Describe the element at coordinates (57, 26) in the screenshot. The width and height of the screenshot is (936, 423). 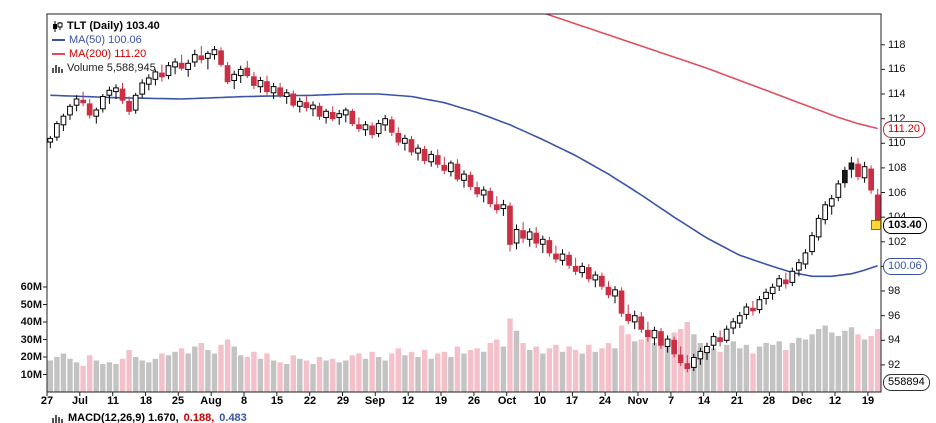
I see `candlestick-icon` at that location.